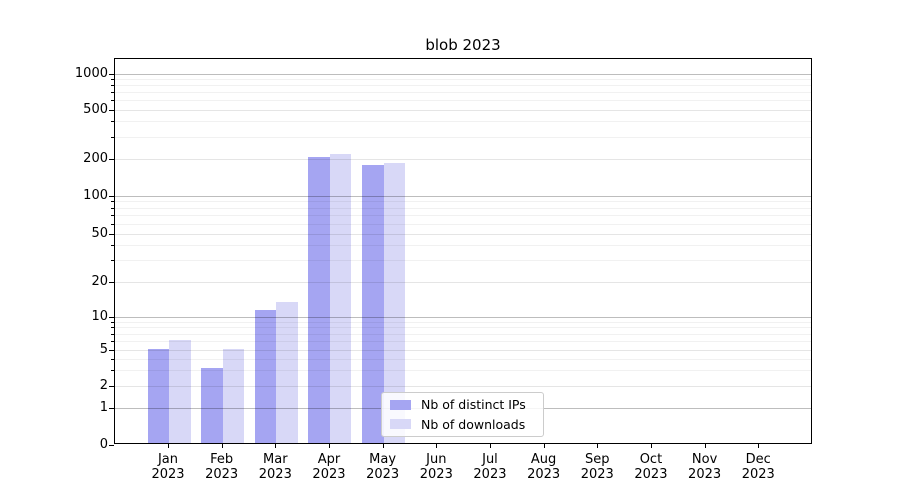  Describe the element at coordinates (95, 195) in the screenshot. I see `y-tick-label: 100` at that location.